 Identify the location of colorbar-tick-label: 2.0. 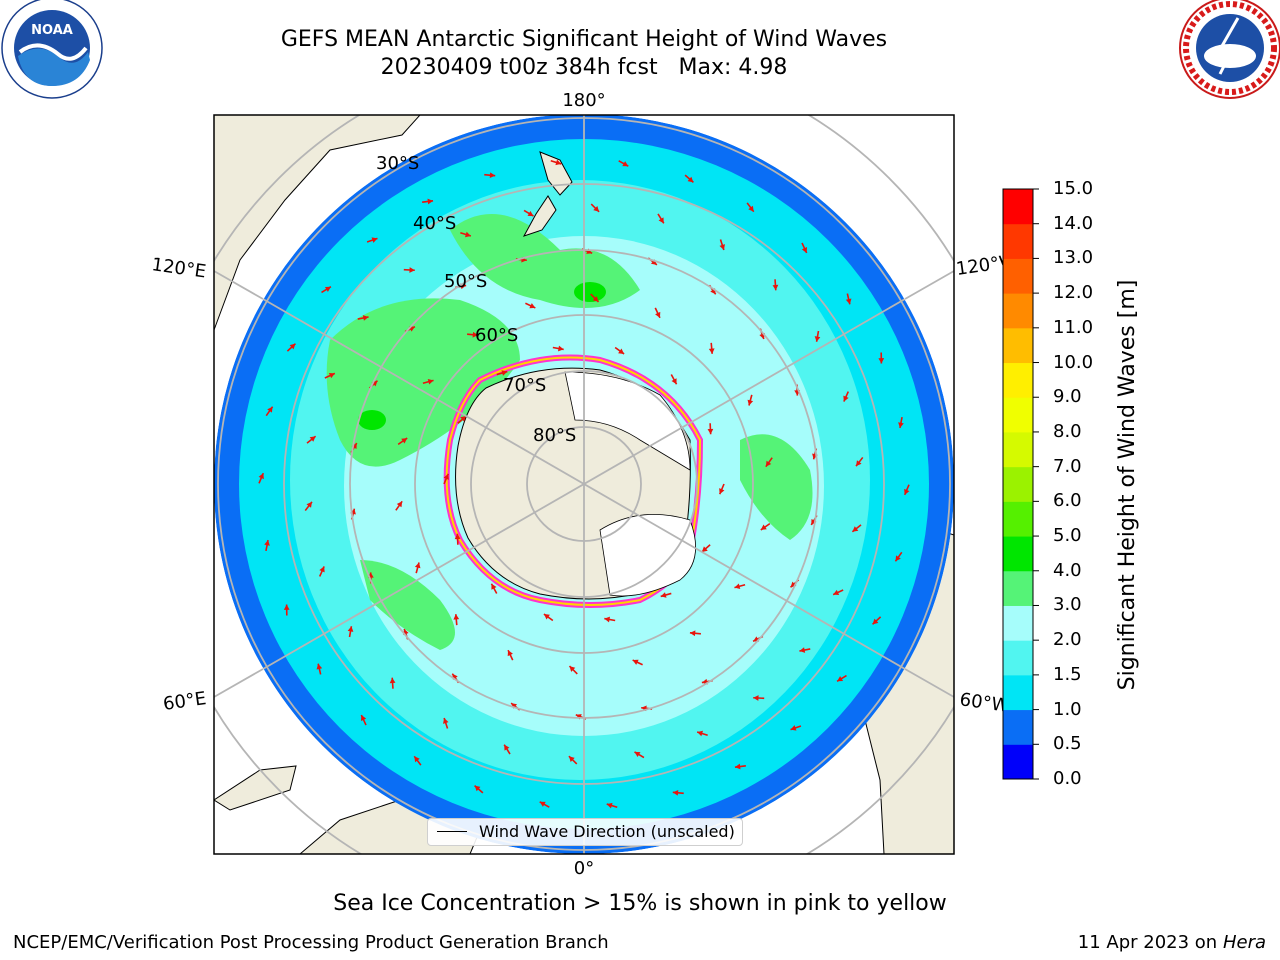
(1067, 640).